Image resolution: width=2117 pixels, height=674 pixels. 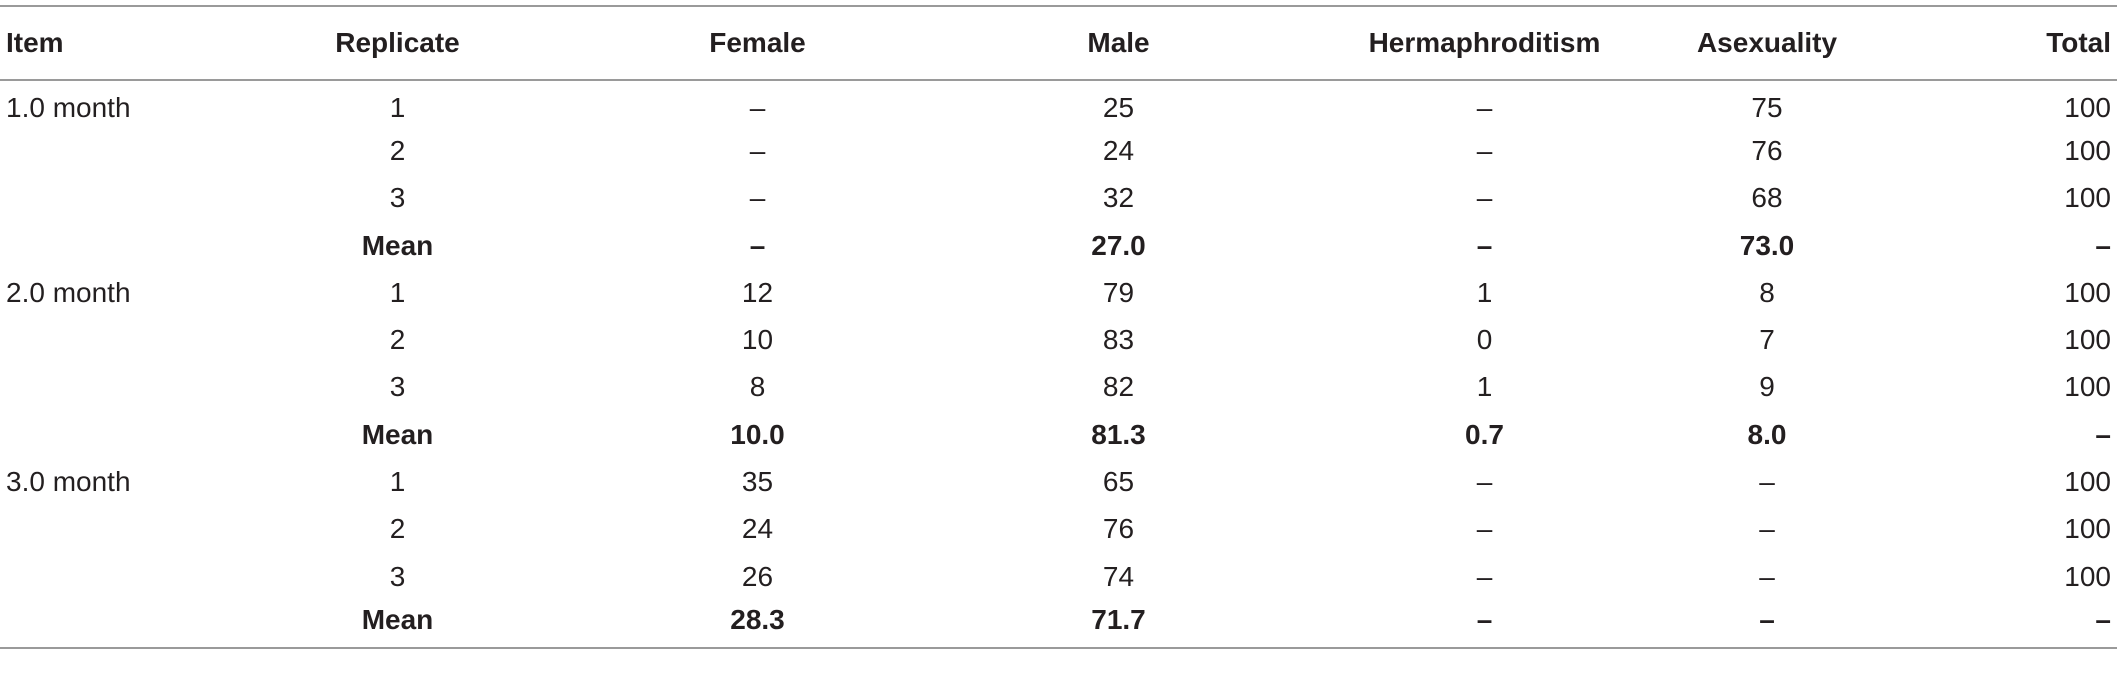 What do you see at coordinates (1118, 198) in the screenshot?
I see `cell-male: 32` at bounding box center [1118, 198].